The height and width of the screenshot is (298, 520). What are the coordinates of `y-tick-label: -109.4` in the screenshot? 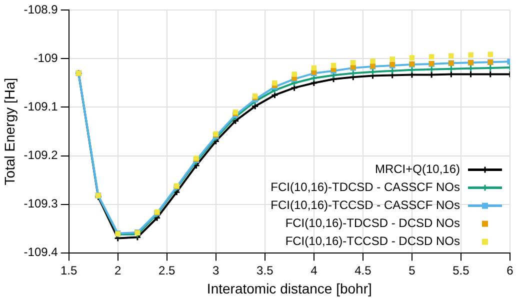 It's located at (41, 252).